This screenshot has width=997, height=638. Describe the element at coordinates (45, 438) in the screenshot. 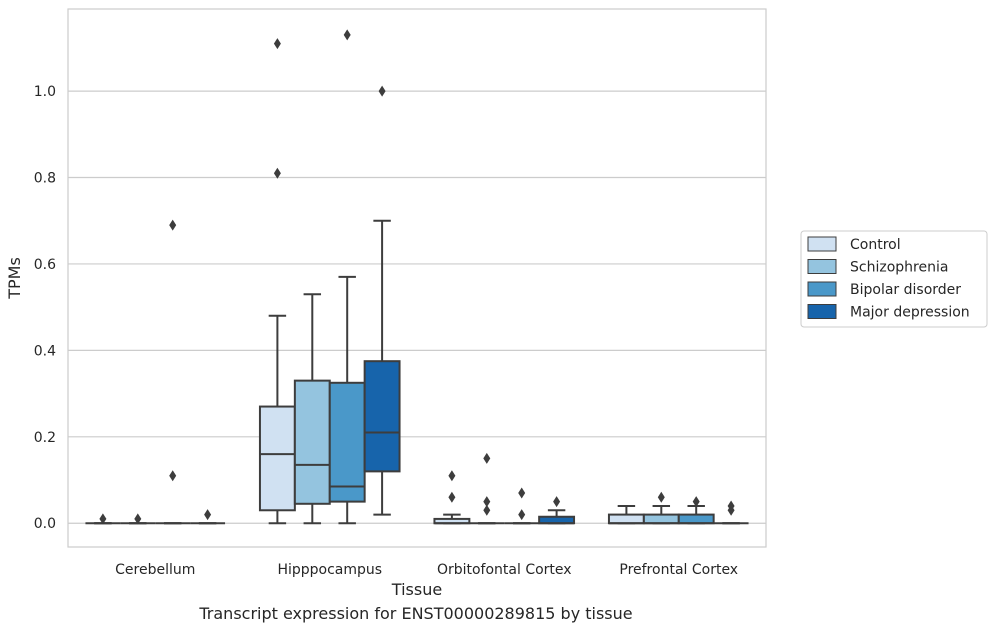

I see `y-tick-label: 0.2` at that location.